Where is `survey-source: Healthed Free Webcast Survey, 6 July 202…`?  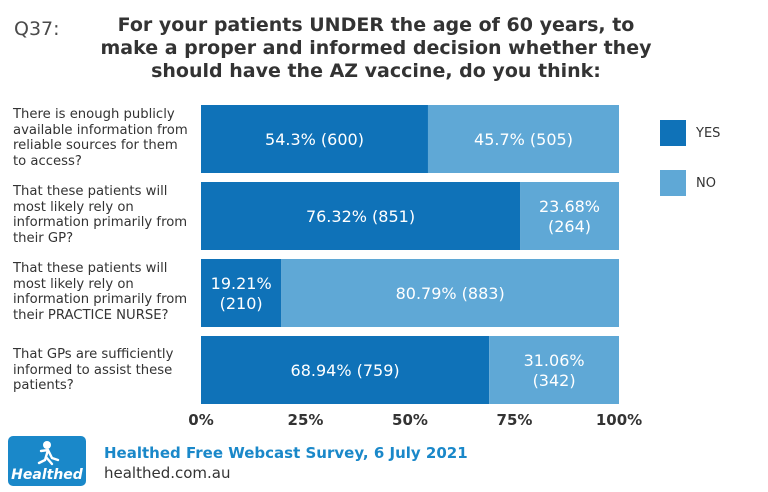 survey-source: Healthed Free Webcast Survey, 6 July 202… is located at coordinates (286, 453).